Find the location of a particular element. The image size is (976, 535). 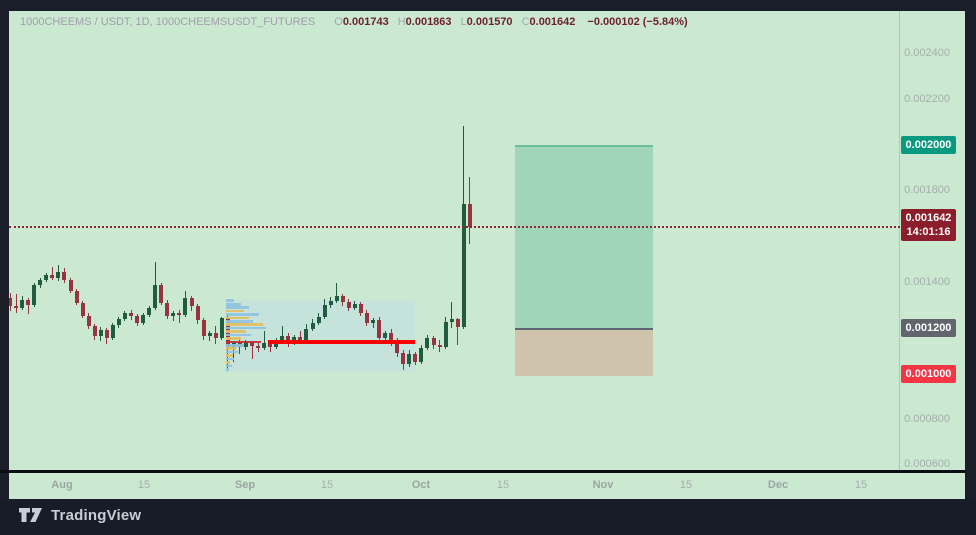

time-axis-label-aug: Aug is located at coordinates (62, 485).